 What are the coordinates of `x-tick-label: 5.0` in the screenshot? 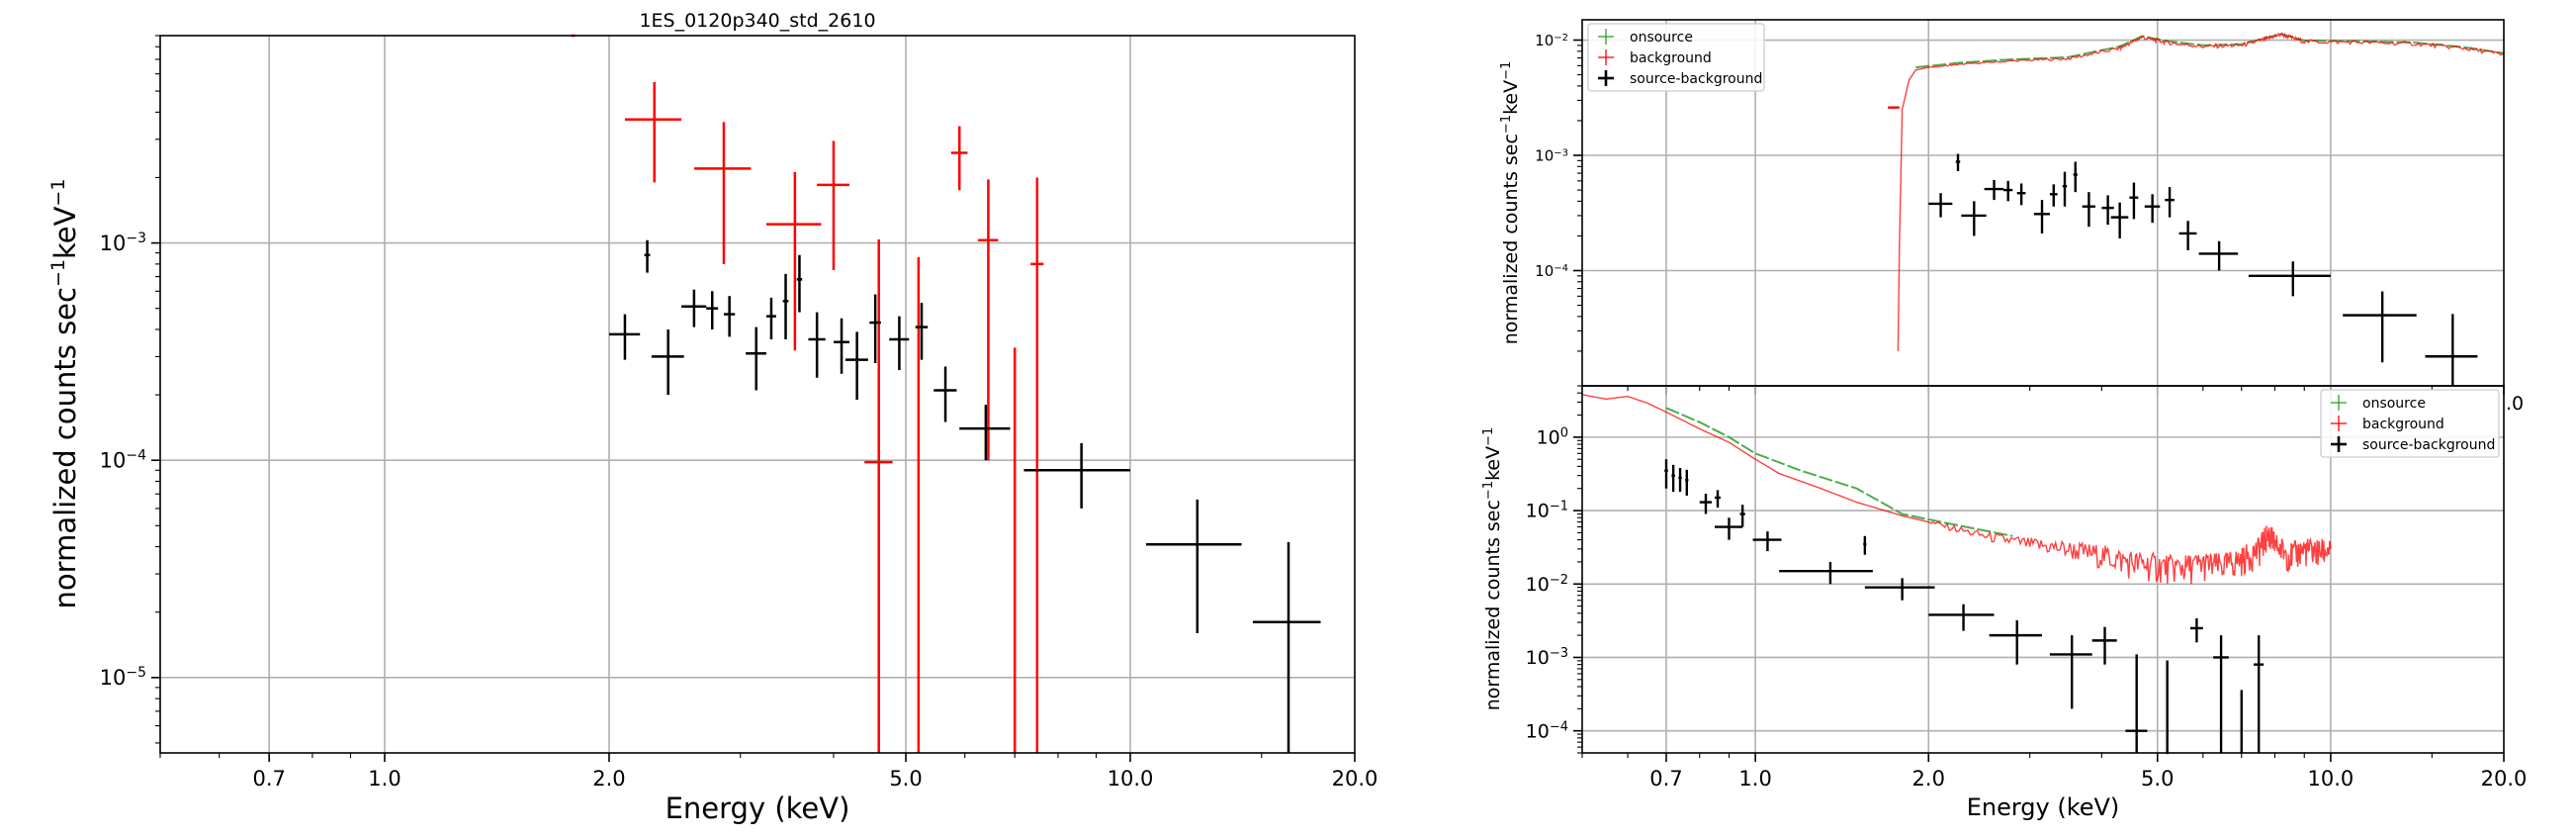 It's located at (2157, 779).